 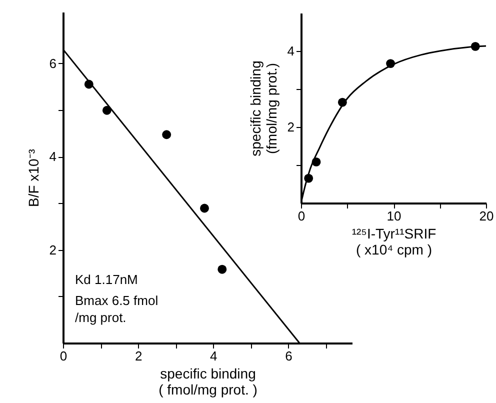 What do you see at coordinates (263, 108) in the screenshot?
I see `y-axis-title: specific binding (fmol/mg prot.)` at bounding box center [263, 108].